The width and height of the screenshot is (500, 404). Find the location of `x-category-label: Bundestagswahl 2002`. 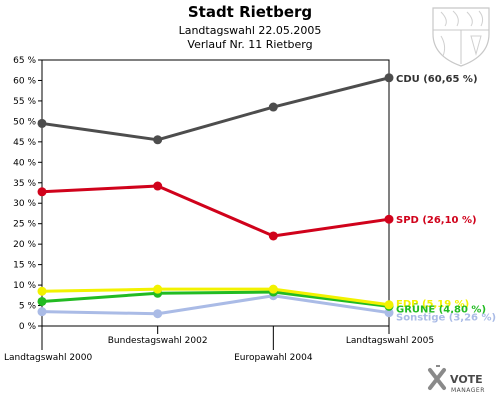

x-category-label: Bundestagswahl 2002 is located at coordinates (158, 341).